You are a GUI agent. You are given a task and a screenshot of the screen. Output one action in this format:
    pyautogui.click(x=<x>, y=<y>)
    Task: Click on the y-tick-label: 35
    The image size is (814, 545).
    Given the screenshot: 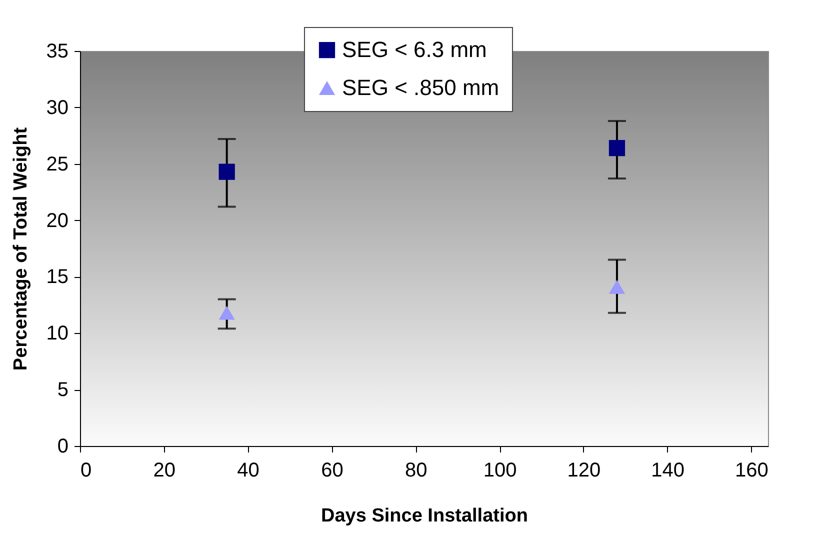 What is the action you would take?
    pyautogui.click(x=57, y=51)
    